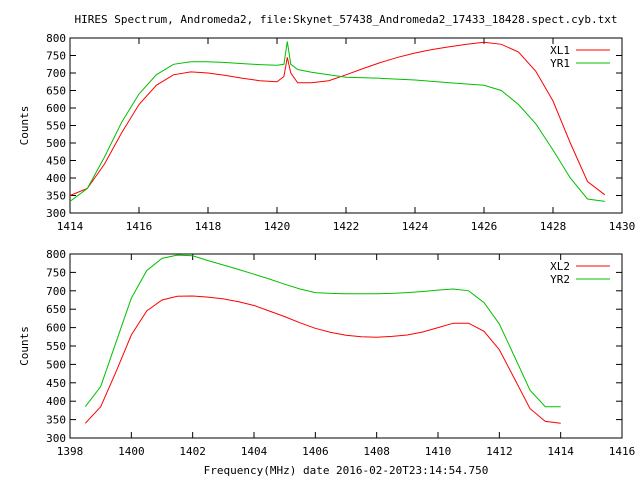 Image resolution: width=640 pixels, height=480 pixels. What do you see at coordinates (484, 226) in the screenshot?
I see `x-tick-label: 1426` at bounding box center [484, 226].